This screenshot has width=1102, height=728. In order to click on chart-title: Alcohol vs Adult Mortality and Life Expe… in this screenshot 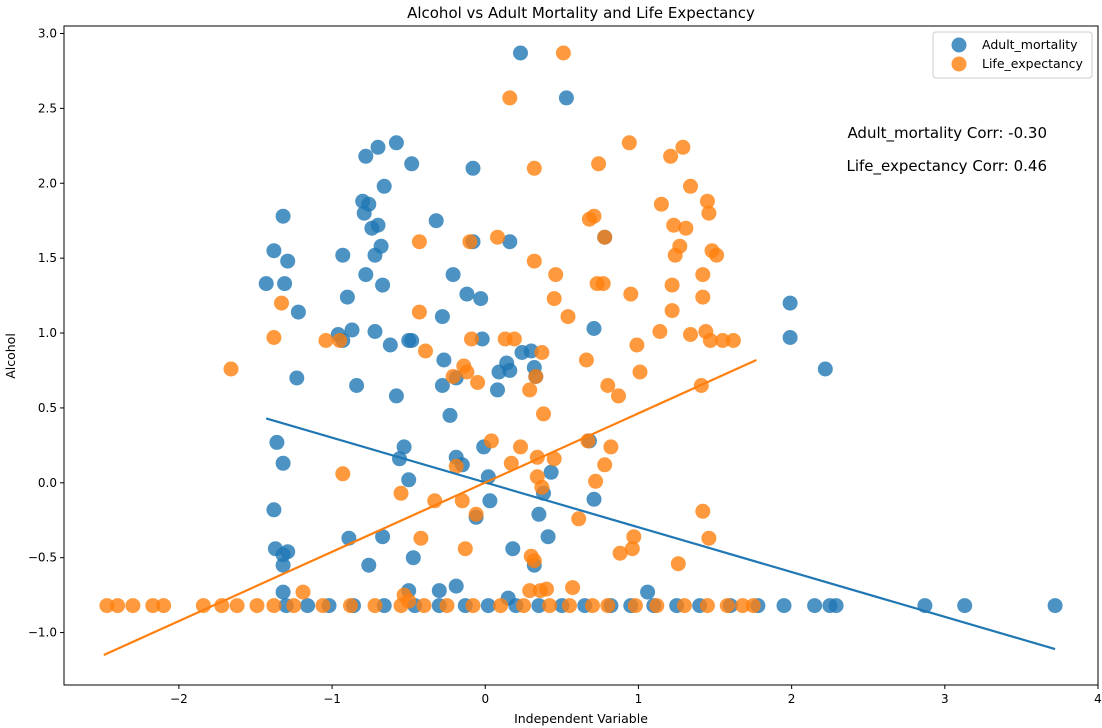, I will do `click(581, 13)`.